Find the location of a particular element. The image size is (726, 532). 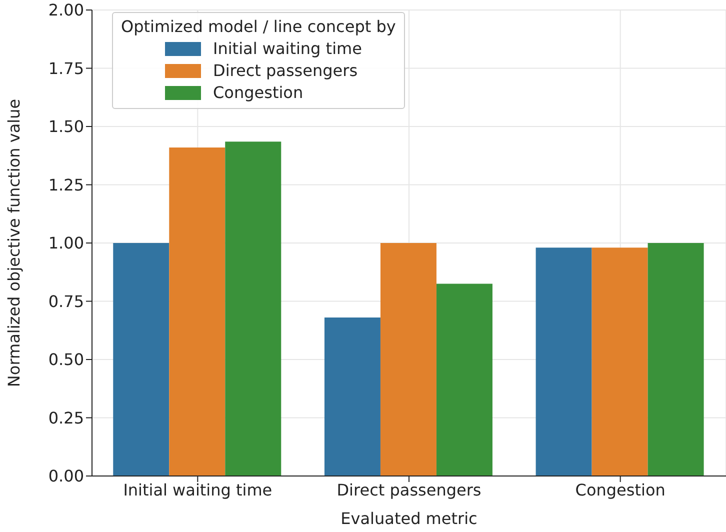

y-tick-label: 0.25 is located at coordinates (66, 418).